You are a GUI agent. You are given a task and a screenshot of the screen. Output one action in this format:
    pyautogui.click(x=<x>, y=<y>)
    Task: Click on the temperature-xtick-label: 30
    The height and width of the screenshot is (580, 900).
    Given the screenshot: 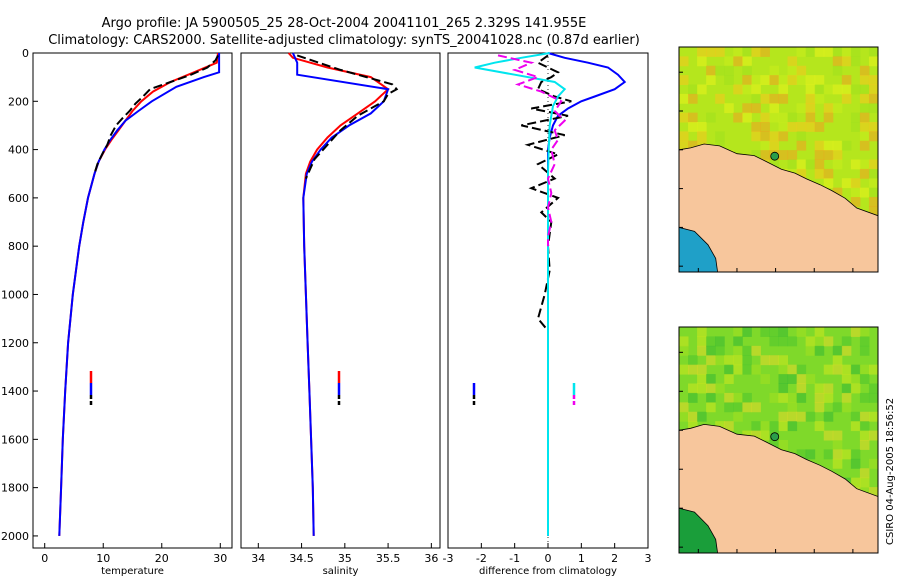 What is the action you would take?
    pyautogui.click(x=220, y=558)
    